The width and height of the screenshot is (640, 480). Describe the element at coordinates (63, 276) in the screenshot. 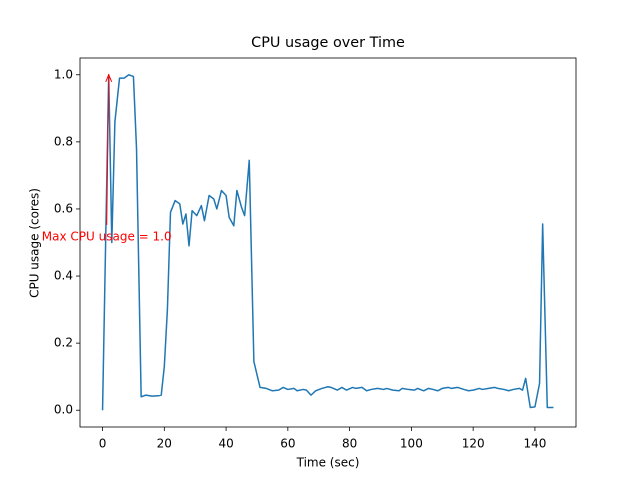

I see `y-tick-label: 0.4` at that location.